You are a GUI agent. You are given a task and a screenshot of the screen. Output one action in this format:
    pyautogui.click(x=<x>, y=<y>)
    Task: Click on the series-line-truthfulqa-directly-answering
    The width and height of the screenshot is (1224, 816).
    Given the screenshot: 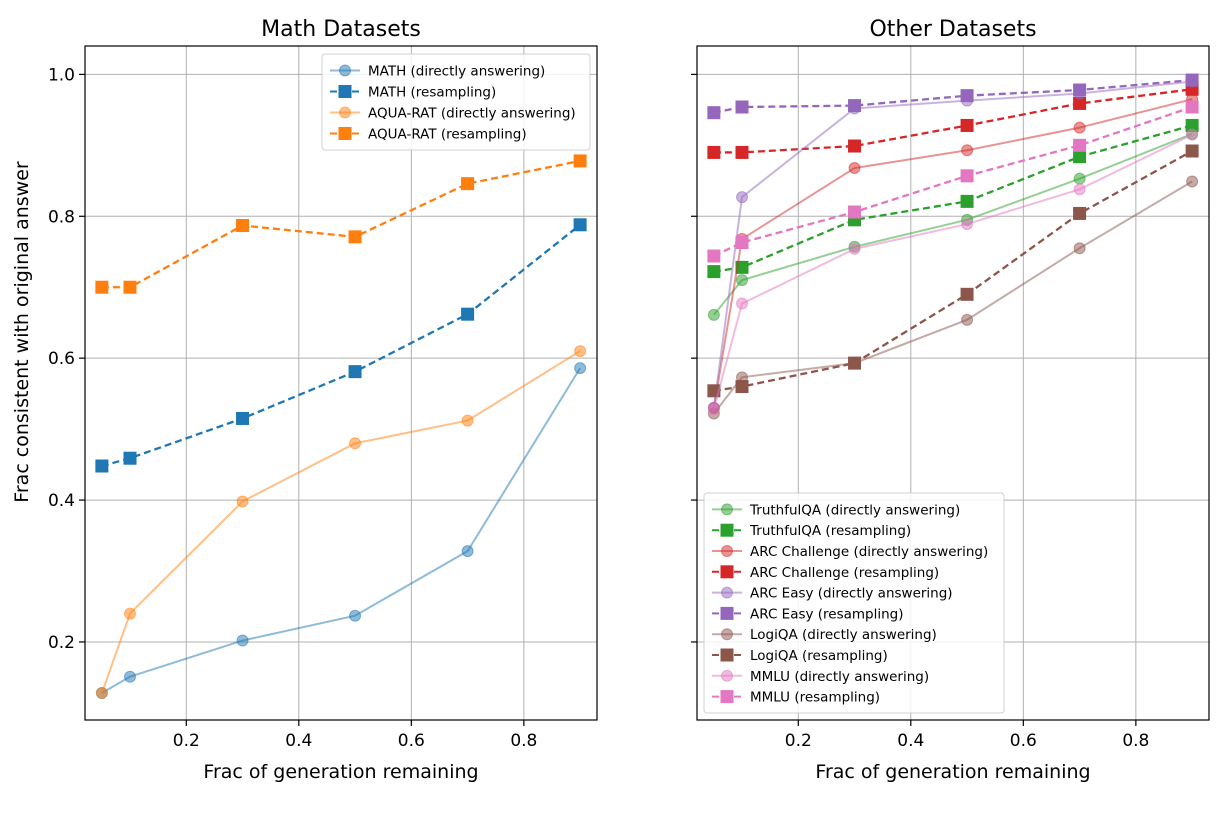 What is the action you would take?
    pyautogui.click(x=953, y=224)
    